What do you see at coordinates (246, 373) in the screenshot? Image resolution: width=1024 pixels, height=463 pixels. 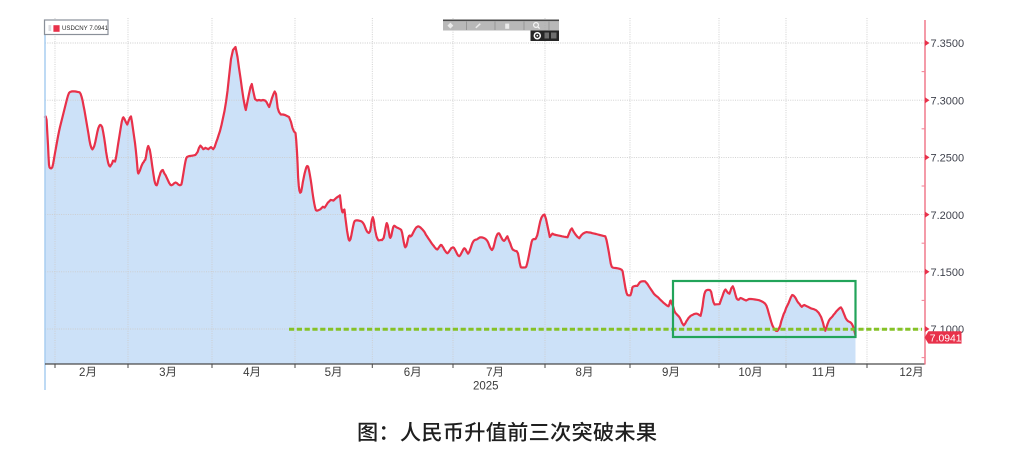 I see `svg-text: 4` at bounding box center [246, 373].